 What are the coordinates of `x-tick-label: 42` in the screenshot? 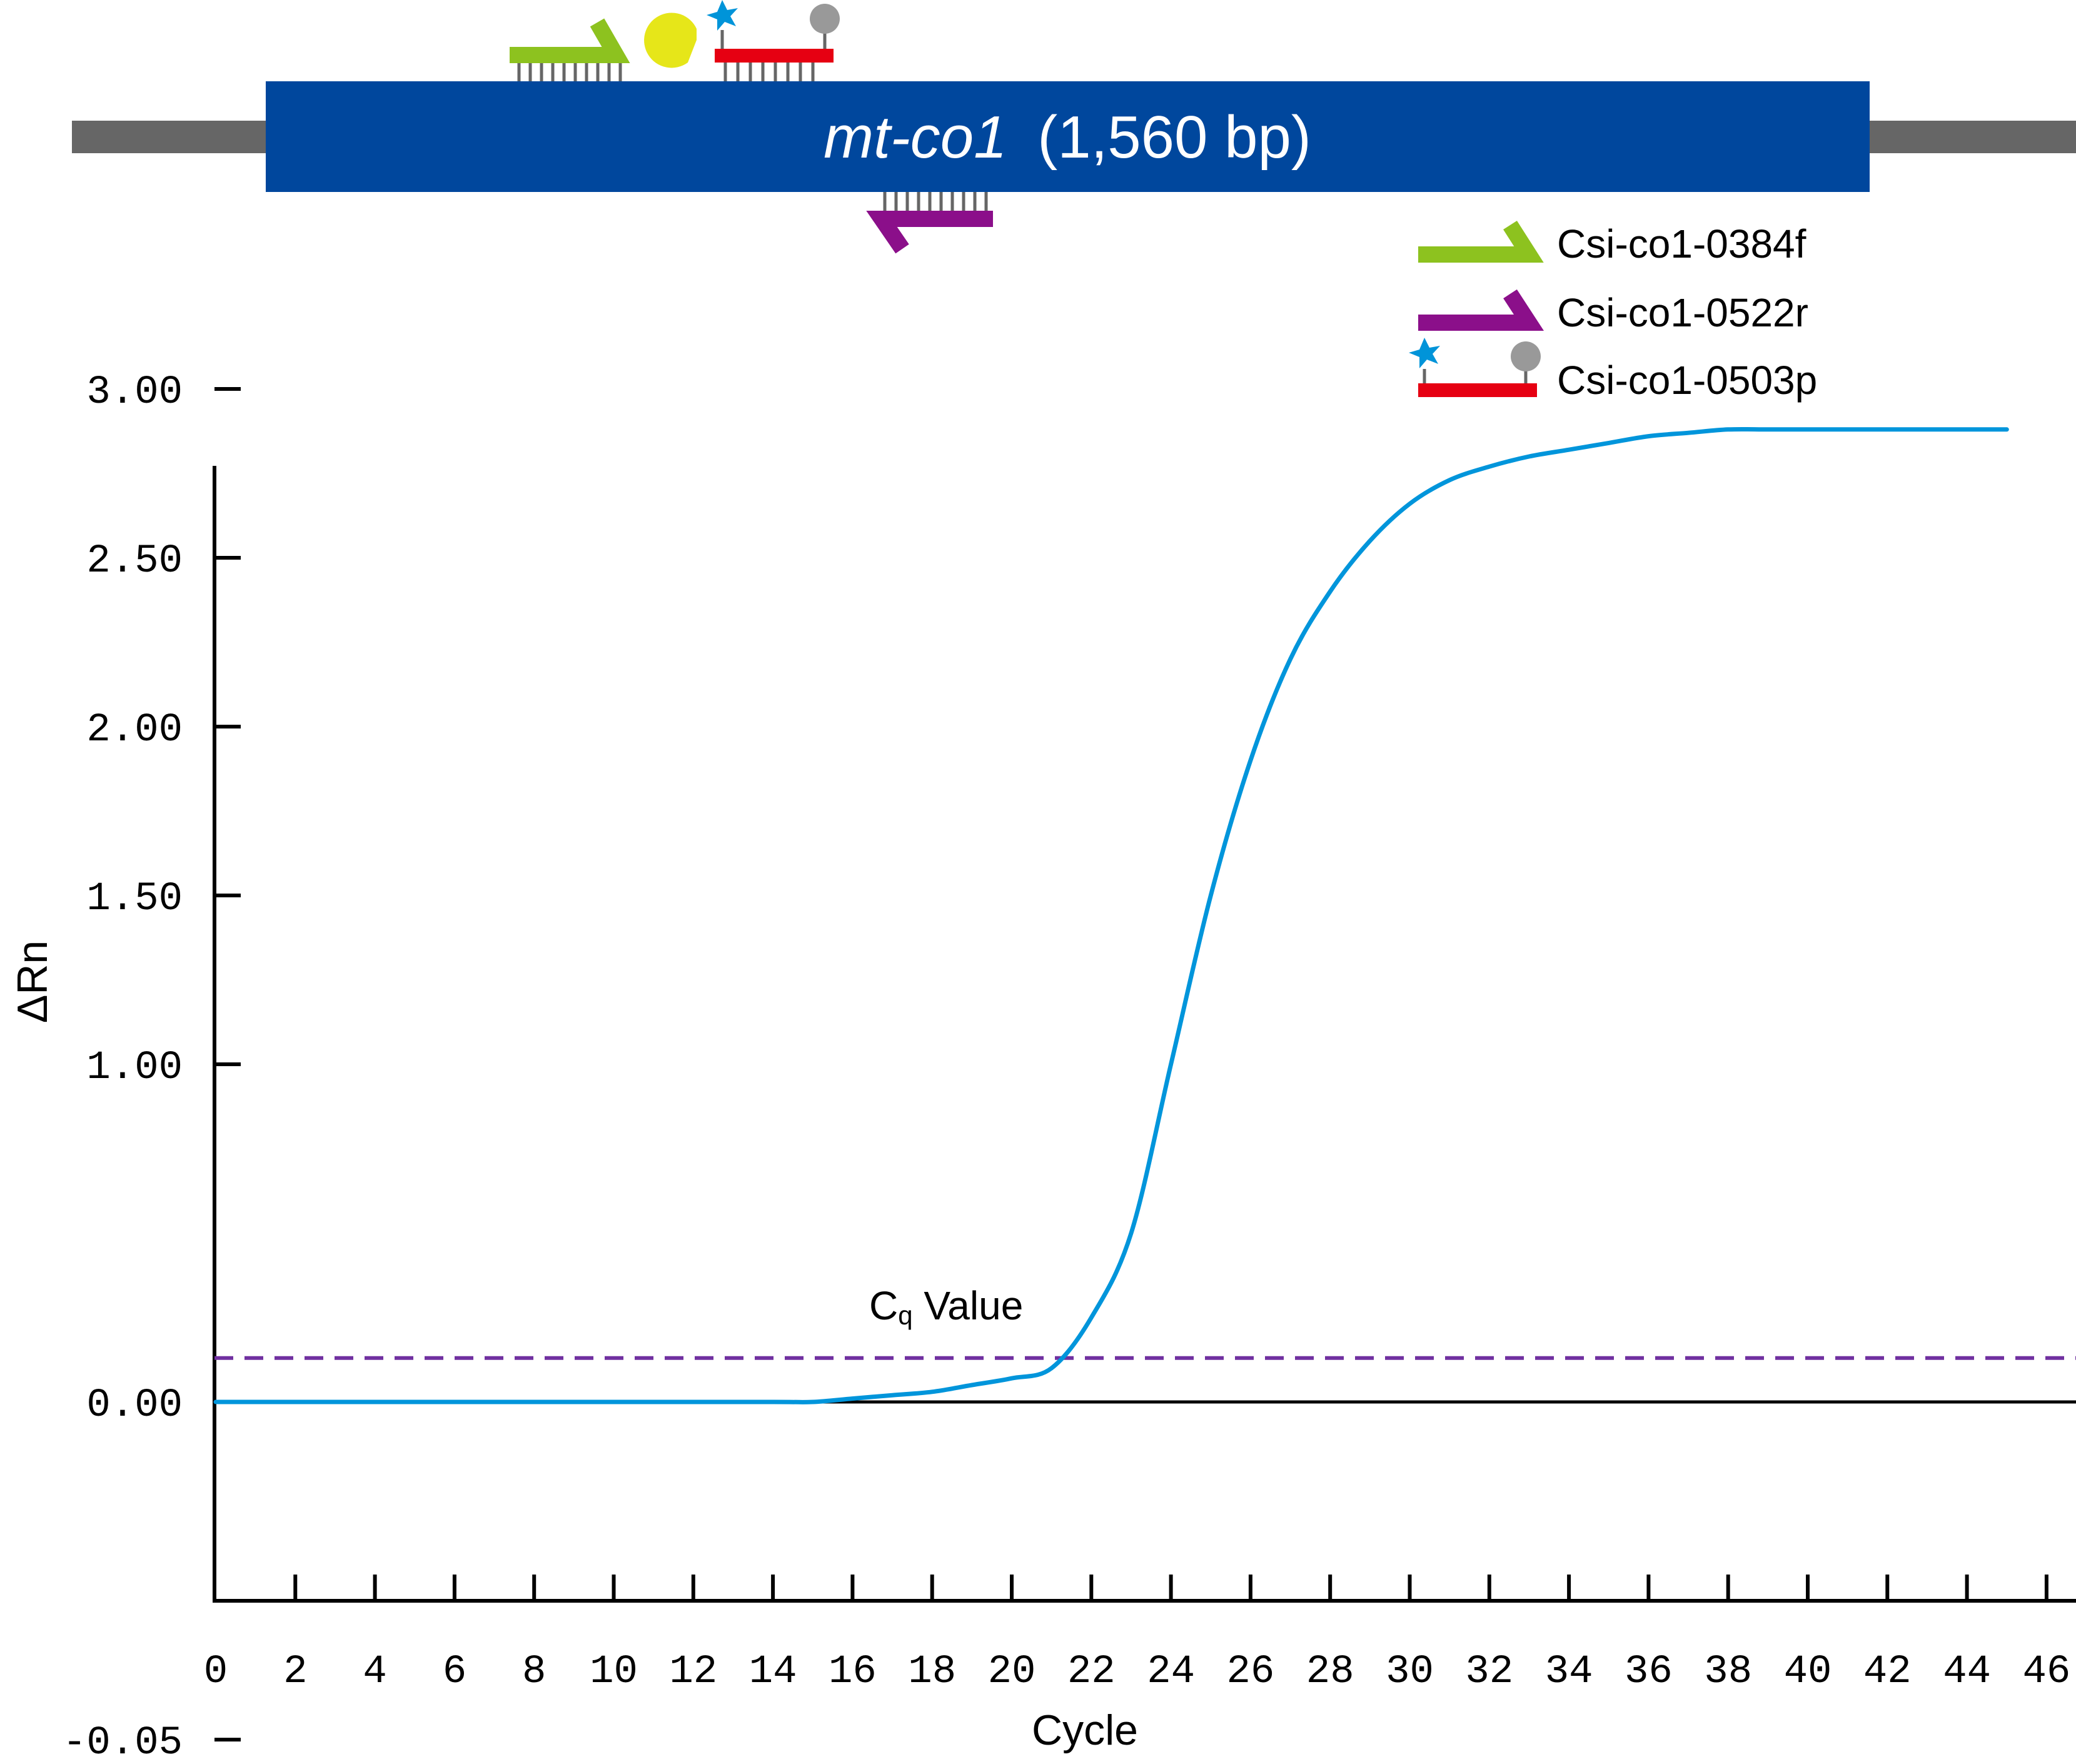 It's located at (1887, 1673).